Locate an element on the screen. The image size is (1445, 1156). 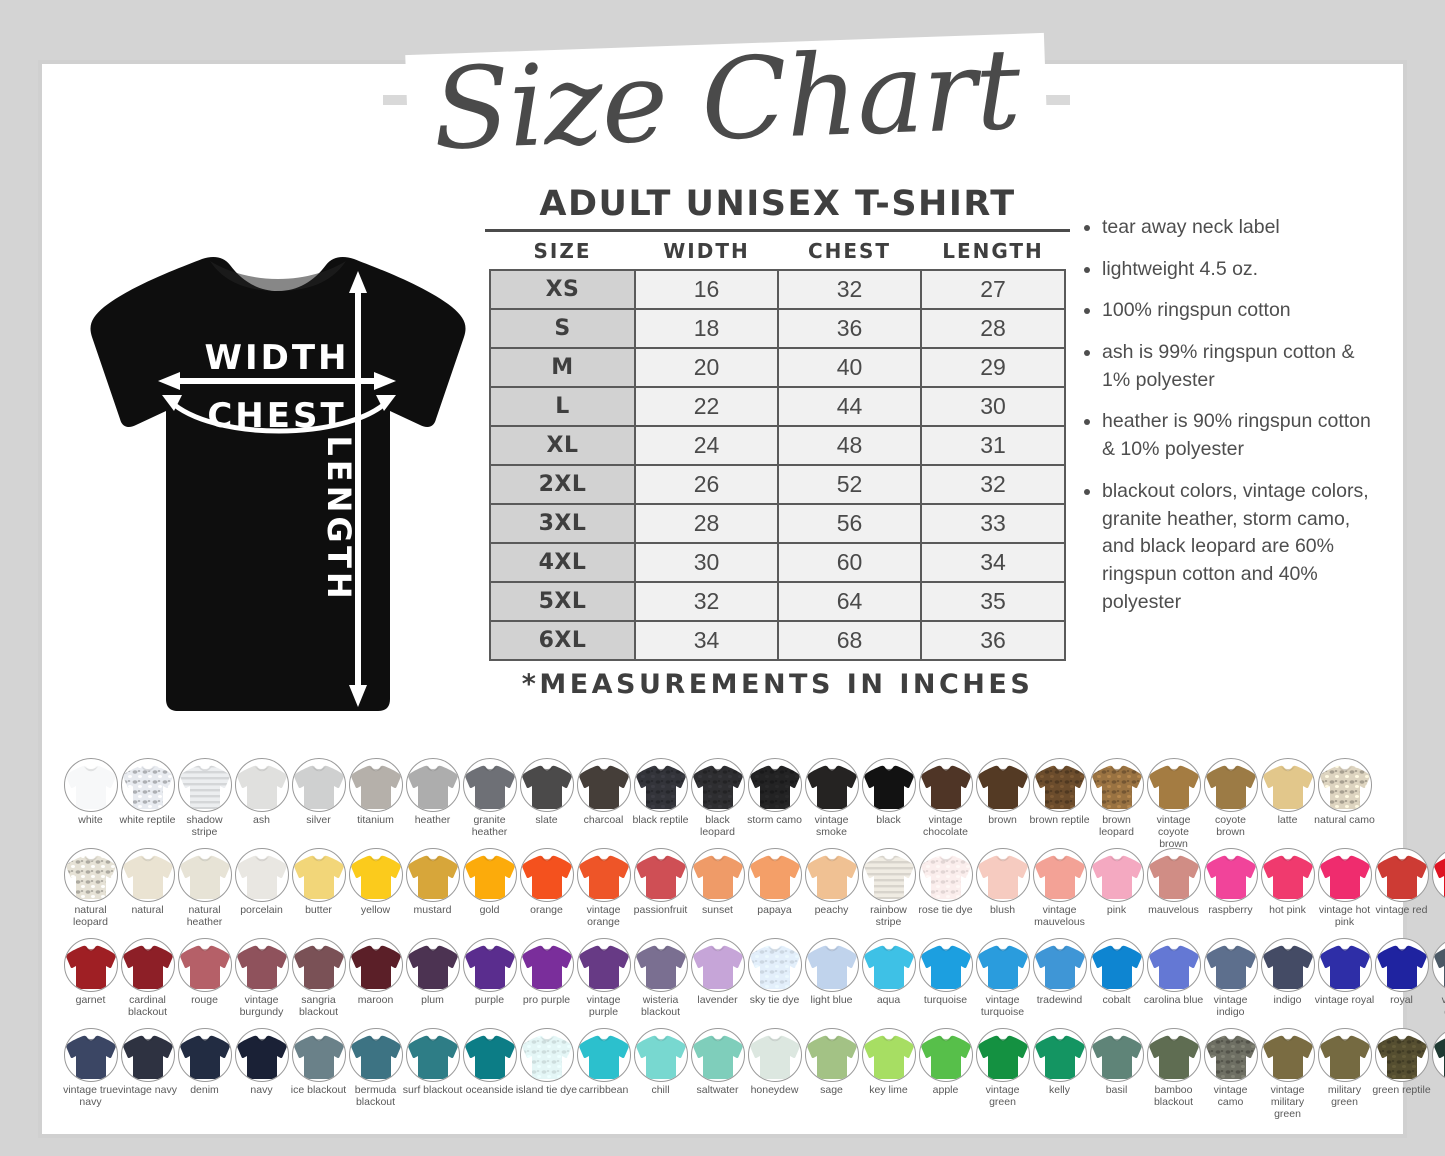
color-swatch: vintage royal is located at coordinates (1344, 972).